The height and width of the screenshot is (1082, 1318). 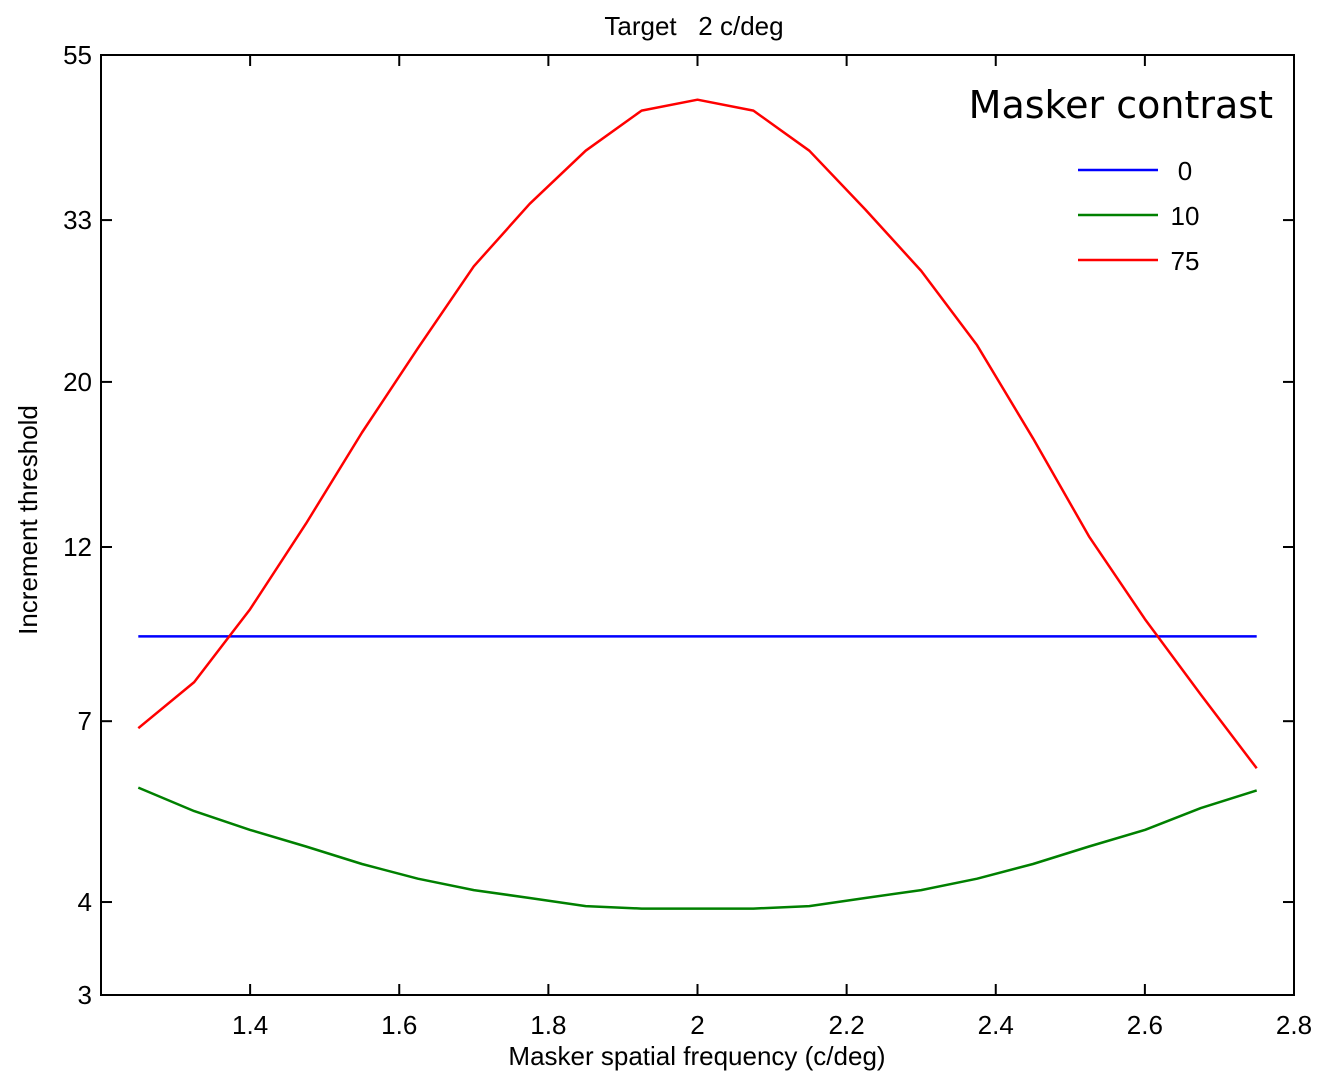 What do you see at coordinates (1145, 1025) in the screenshot?
I see `x-tick-label: 2.6` at bounding box center [1145, 1025].